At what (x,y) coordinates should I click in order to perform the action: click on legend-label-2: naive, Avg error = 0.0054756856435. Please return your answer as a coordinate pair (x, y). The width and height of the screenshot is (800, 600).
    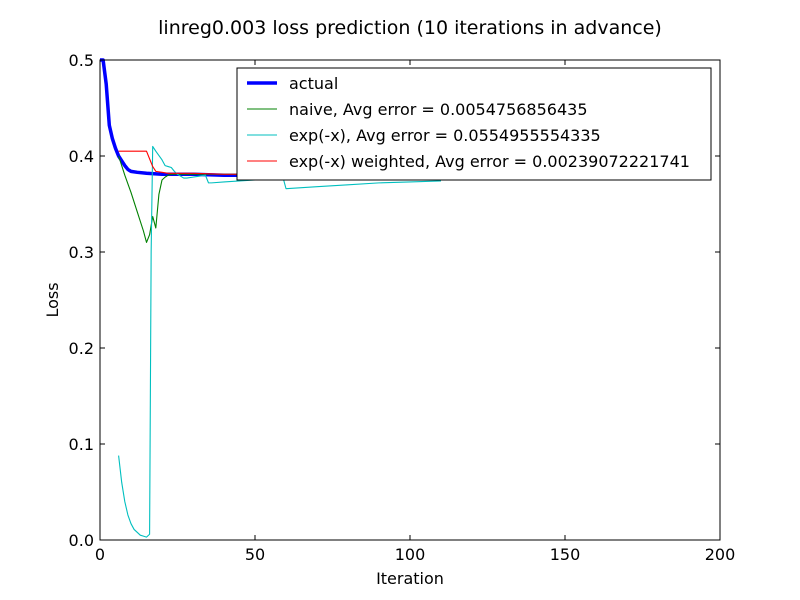
    Looking at the image, I should click on (438, 109).